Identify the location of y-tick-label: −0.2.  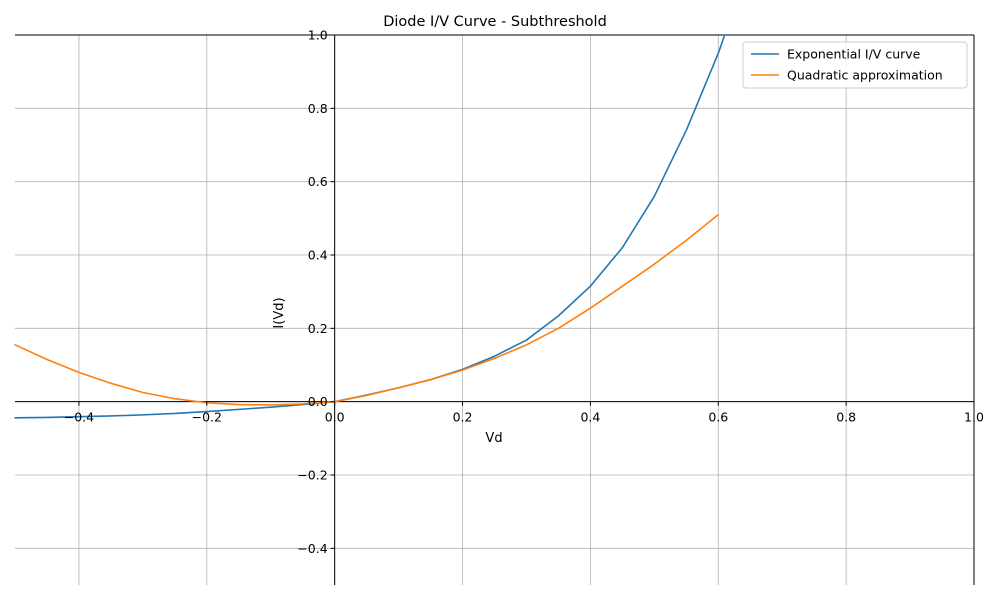
(312, 475).